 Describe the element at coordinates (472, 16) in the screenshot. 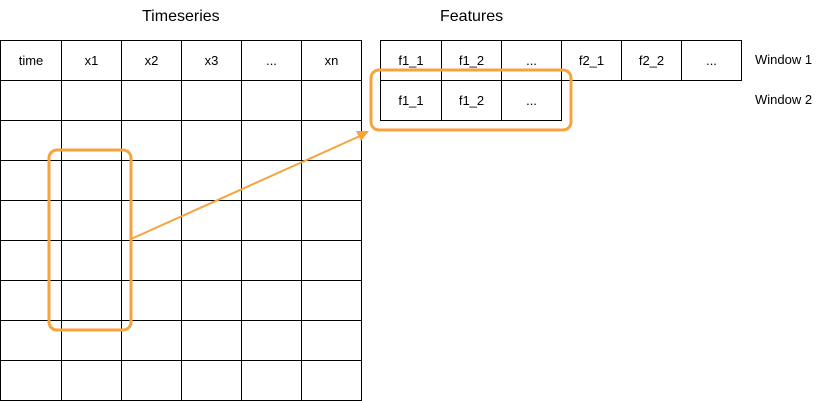

I see `features-title: Features` at that location.